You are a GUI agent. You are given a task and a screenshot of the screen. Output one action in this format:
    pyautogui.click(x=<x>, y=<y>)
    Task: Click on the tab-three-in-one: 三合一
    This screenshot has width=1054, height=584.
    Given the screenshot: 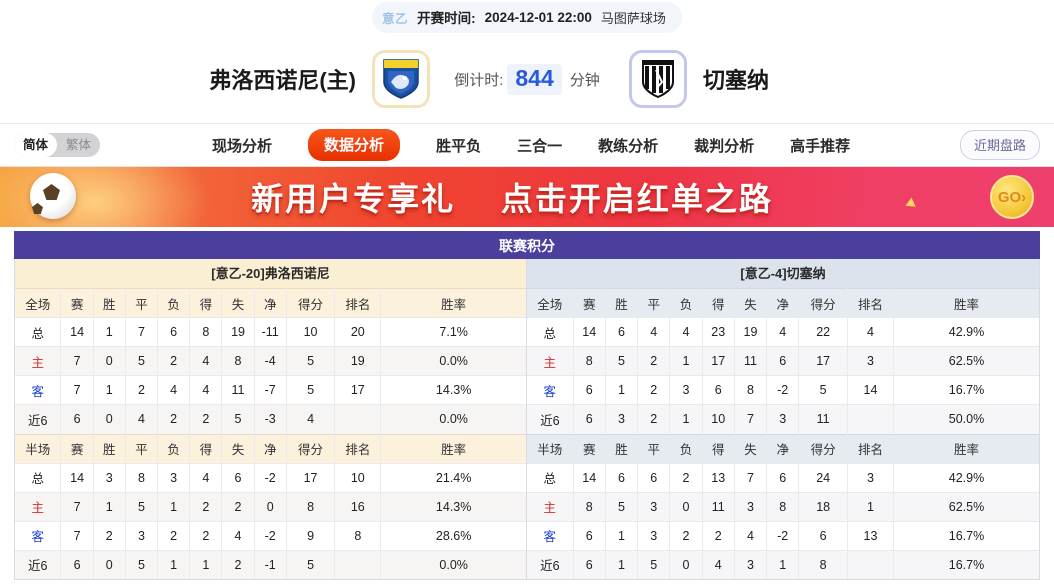 What is the action you would take?
    pyautogui.click(x=540, y=146)
    